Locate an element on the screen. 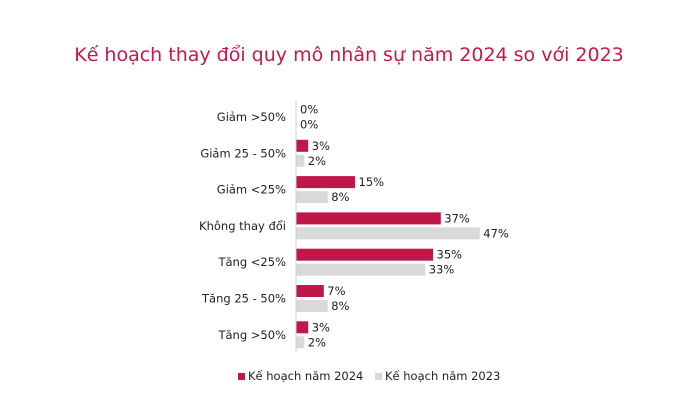 The height and width of the screenshot is (419, 698). category-label: Giảm 25 - 50% is located at coordinates (243, 153).